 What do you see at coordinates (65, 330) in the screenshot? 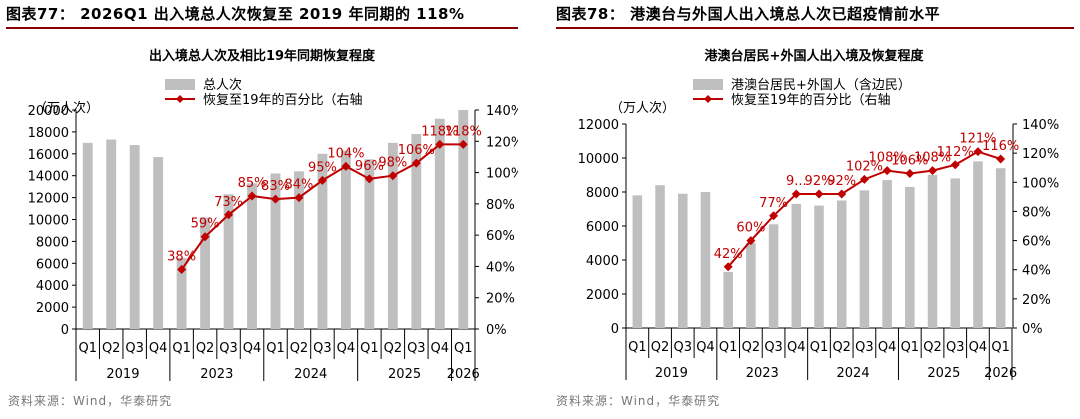
I see `left-axis-tick-label: 0` at bounding box center [65, 330].